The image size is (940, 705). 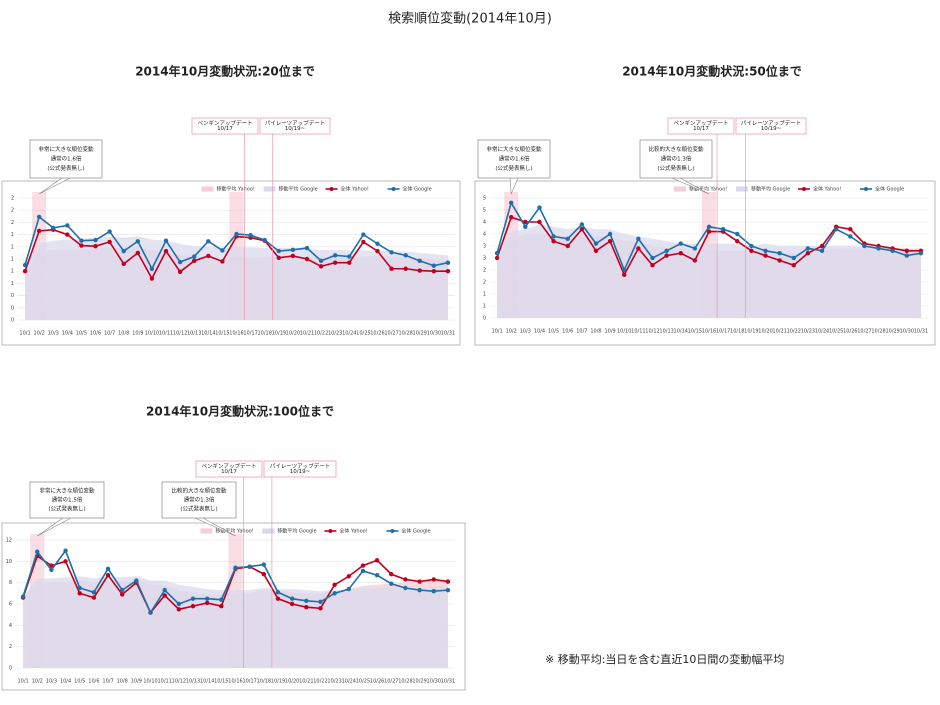 I want to click on x-tick-label: 10/22, so click(x=321, y=334).